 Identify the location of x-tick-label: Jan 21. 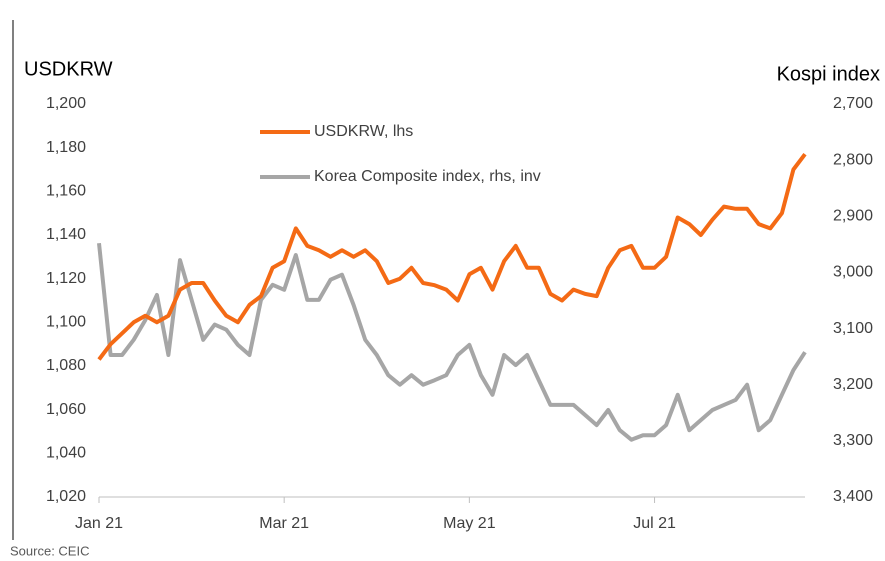
(99, 523).